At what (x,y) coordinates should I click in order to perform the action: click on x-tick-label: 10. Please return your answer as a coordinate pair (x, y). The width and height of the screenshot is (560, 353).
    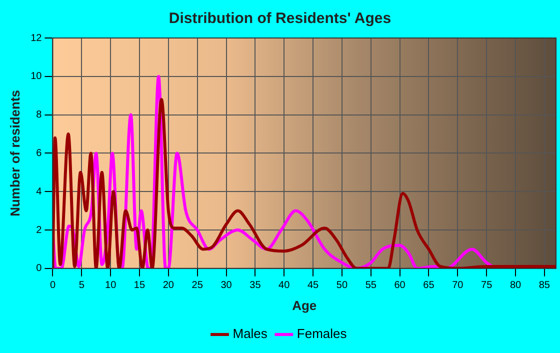
    Looking at the image, I should click on (111, 286).